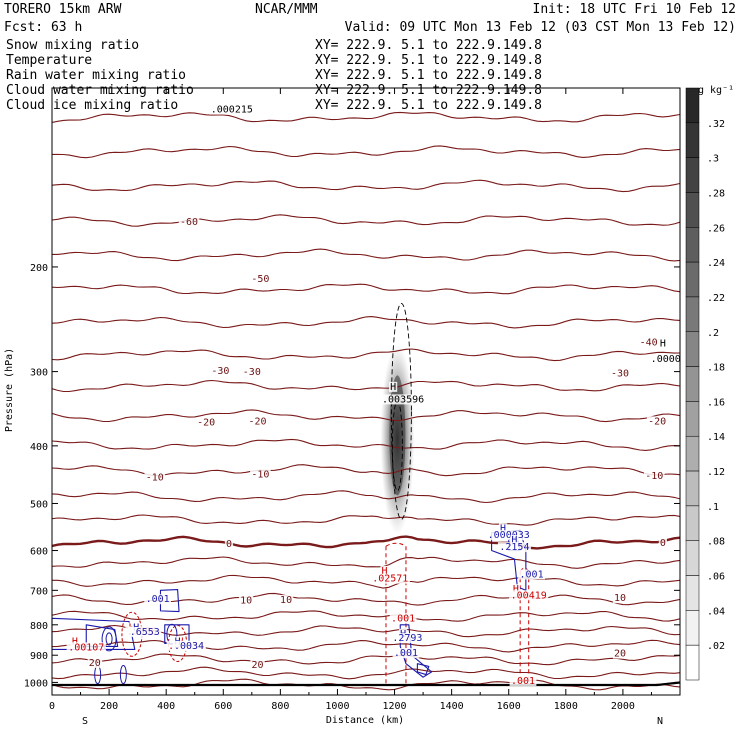  I want to click on cloud-ice-label: .0000, so click(666, 359).